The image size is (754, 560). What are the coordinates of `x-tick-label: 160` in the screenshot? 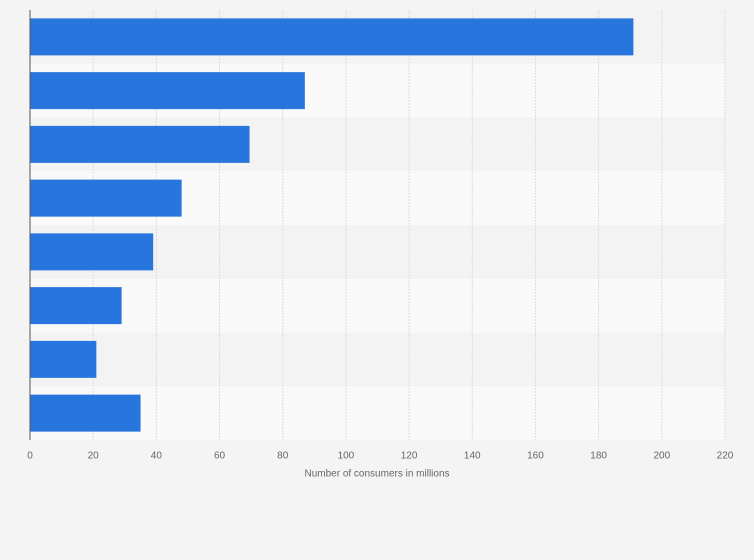 It's located at (535, 456).